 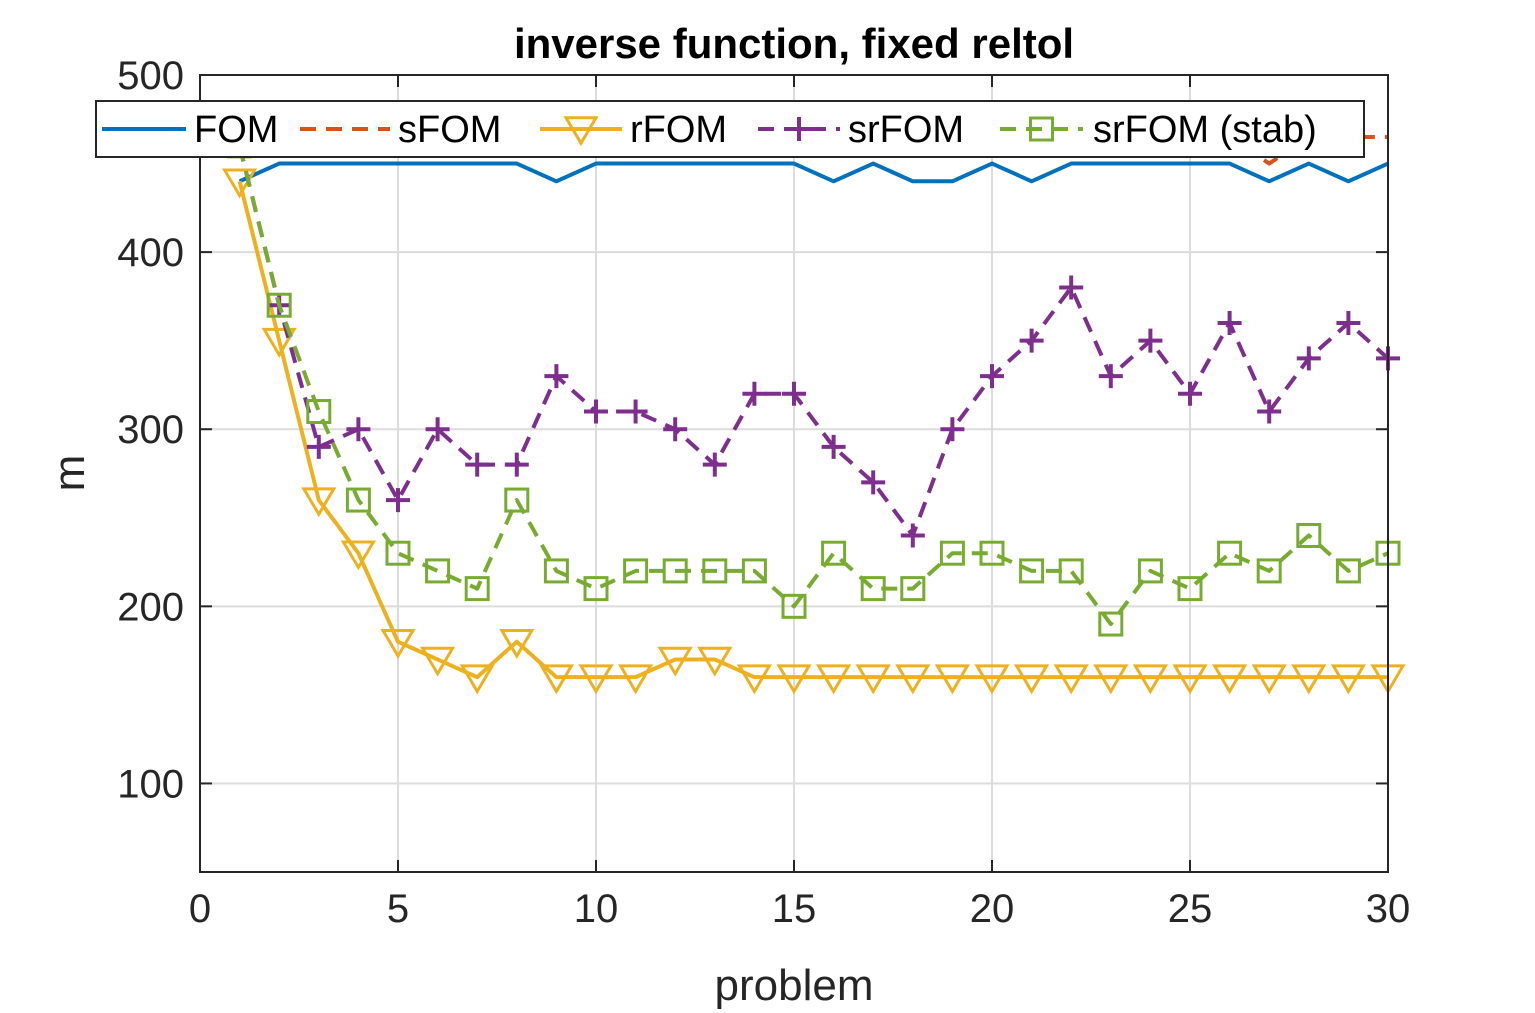 What do you see at coordinates (906, 130) in the screenshot?
I see `legend-label: srFOM` at bounding box center [906, 130].